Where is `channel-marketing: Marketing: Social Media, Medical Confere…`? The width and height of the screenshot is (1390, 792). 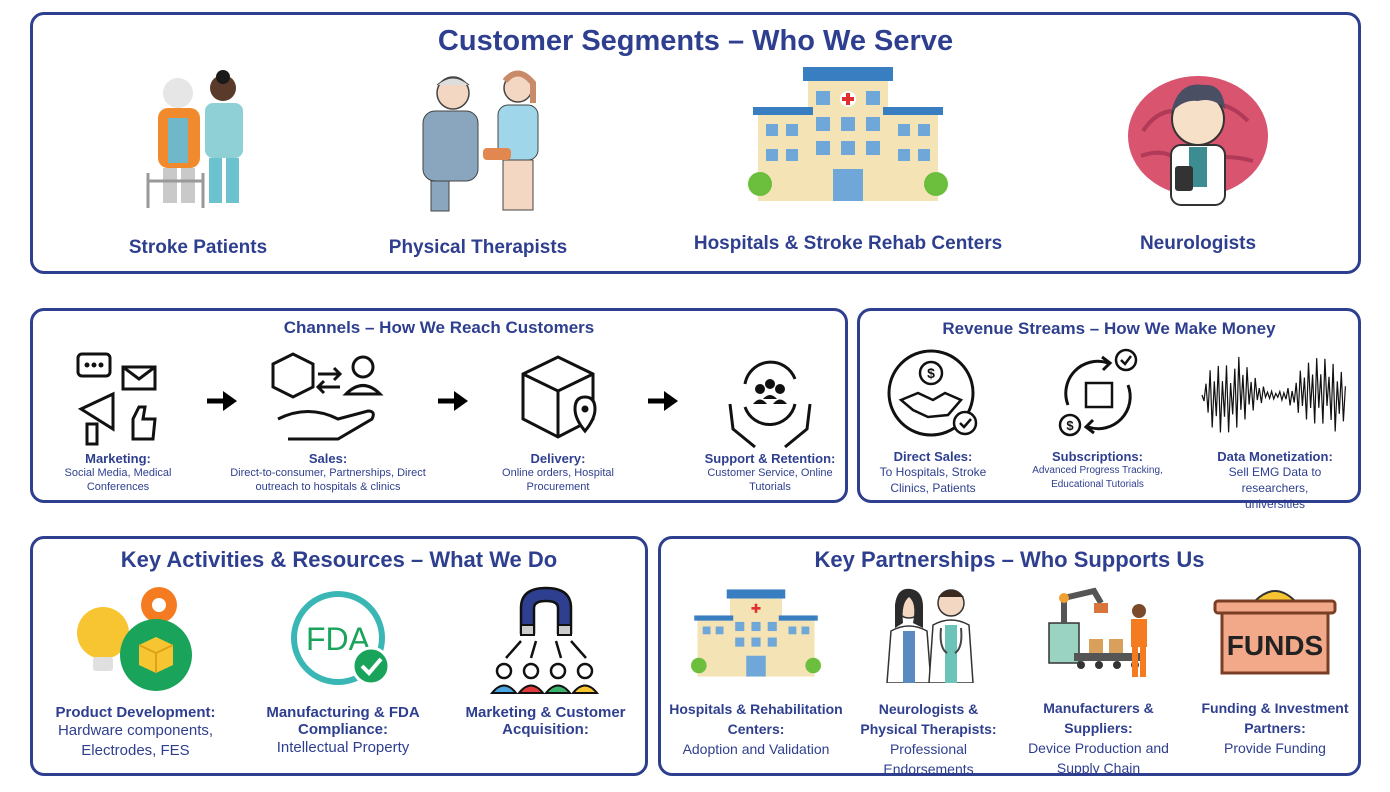 channel-marketing: Marketing: Social Media, Medical Confere… is located at coordinates (118, 421).